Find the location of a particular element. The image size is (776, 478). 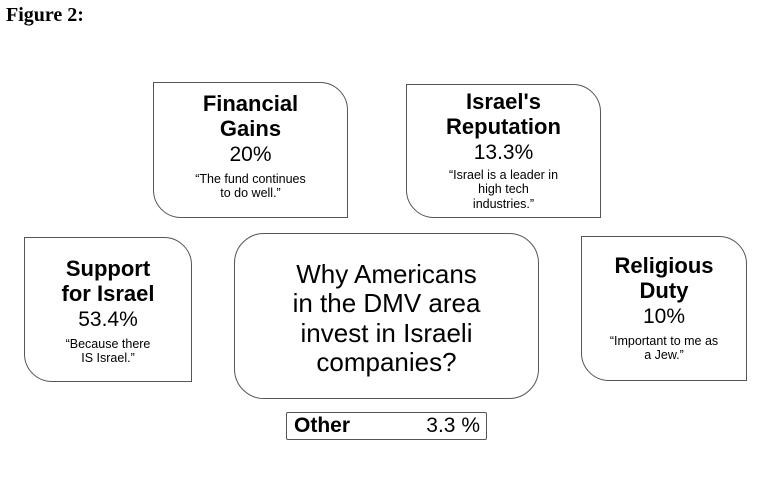

reason-quote: “Important to me as a Jew.” is located at coordinates (664, 348).